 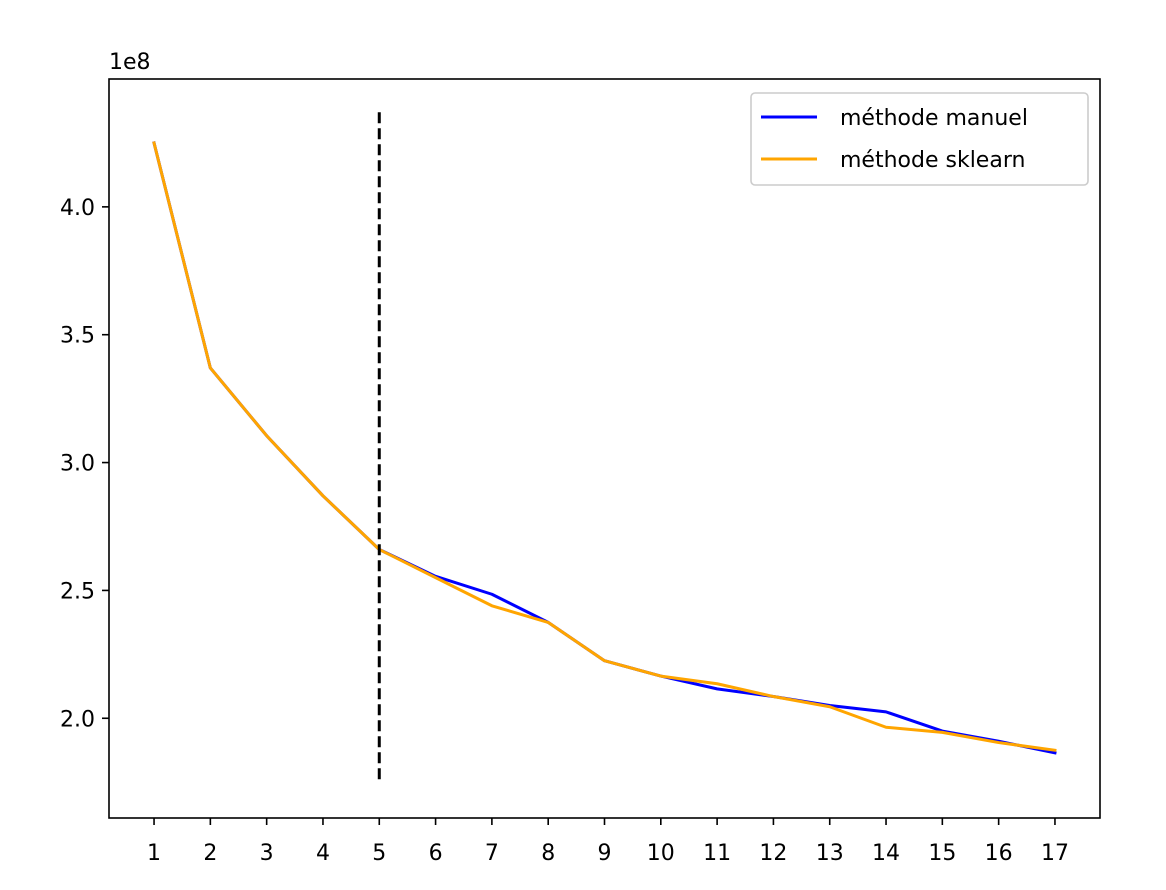 What do you see at coordinates (130, 62) in the screenshot?
I see `y-axis-offset-label: 1e8` at bounding box center [130, 62].